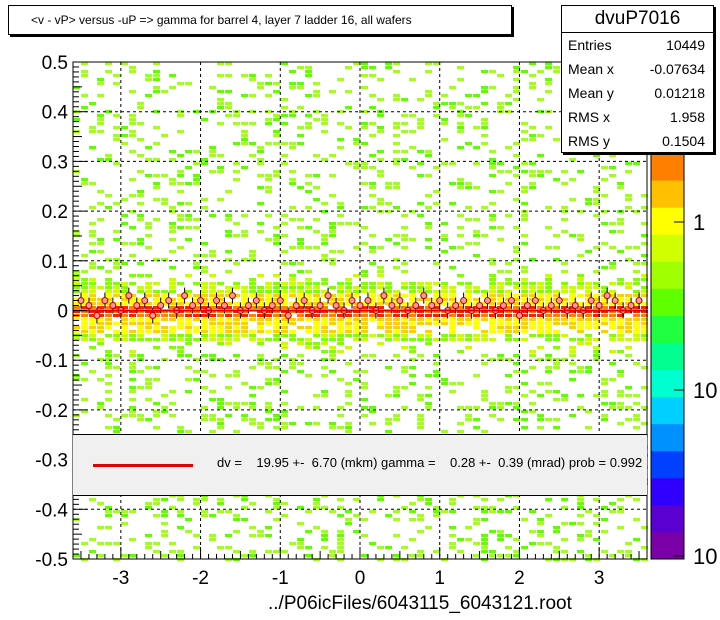 Image resolution: width=720 pixels, height=620 pixels. Describe the element at coordinates (248, 306) in the screenshot. I see `profile-point` at that location.